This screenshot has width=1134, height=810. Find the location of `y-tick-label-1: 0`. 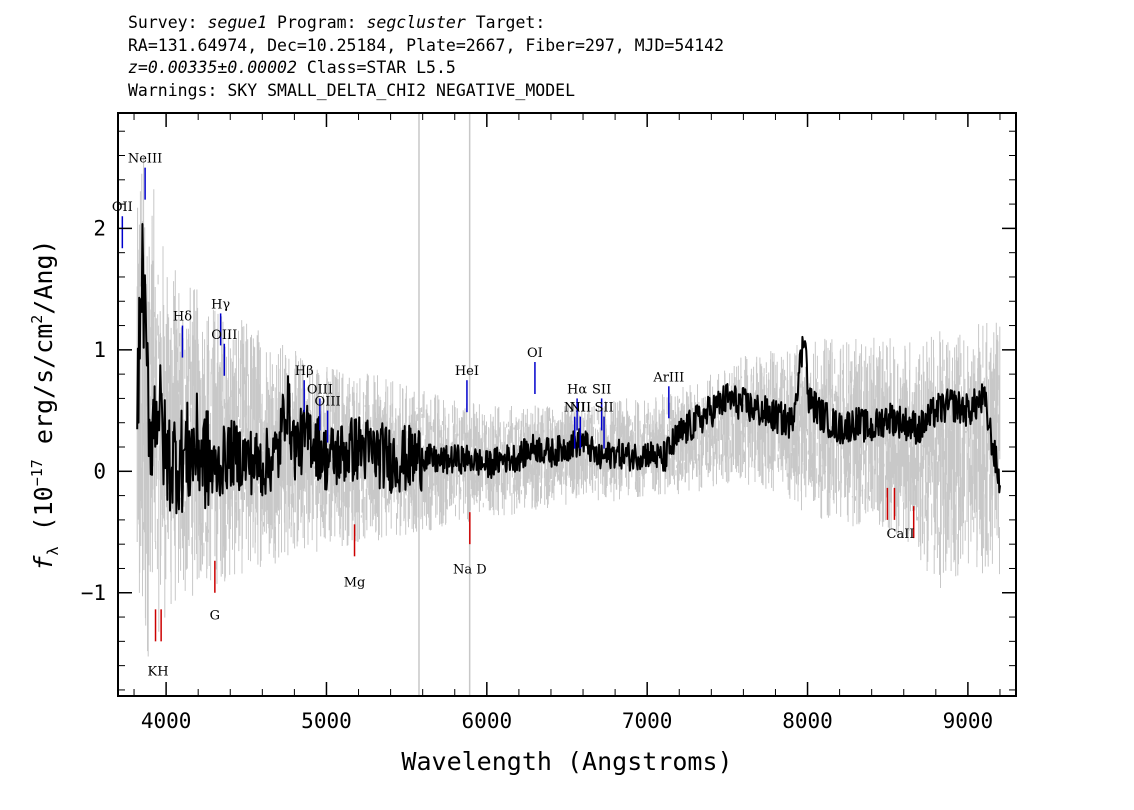

y-tick-label-1: 0 is located at coordinates (99, 471).